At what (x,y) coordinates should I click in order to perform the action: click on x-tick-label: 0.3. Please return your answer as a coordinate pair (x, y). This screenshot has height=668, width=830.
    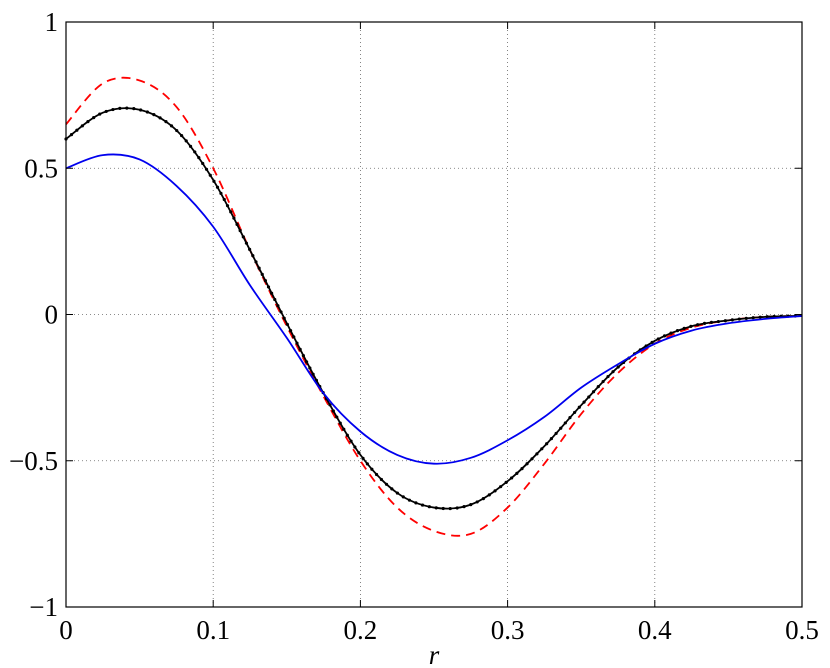
    Looking at the image, I should click on (508, 630).